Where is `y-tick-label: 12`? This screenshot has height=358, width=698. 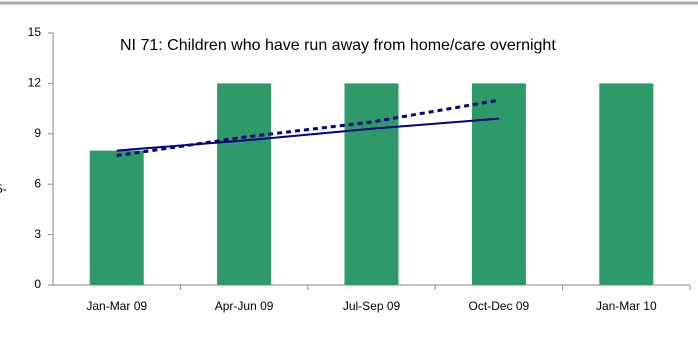
y-tick-label: 12 is located at coordinates (35, 83).